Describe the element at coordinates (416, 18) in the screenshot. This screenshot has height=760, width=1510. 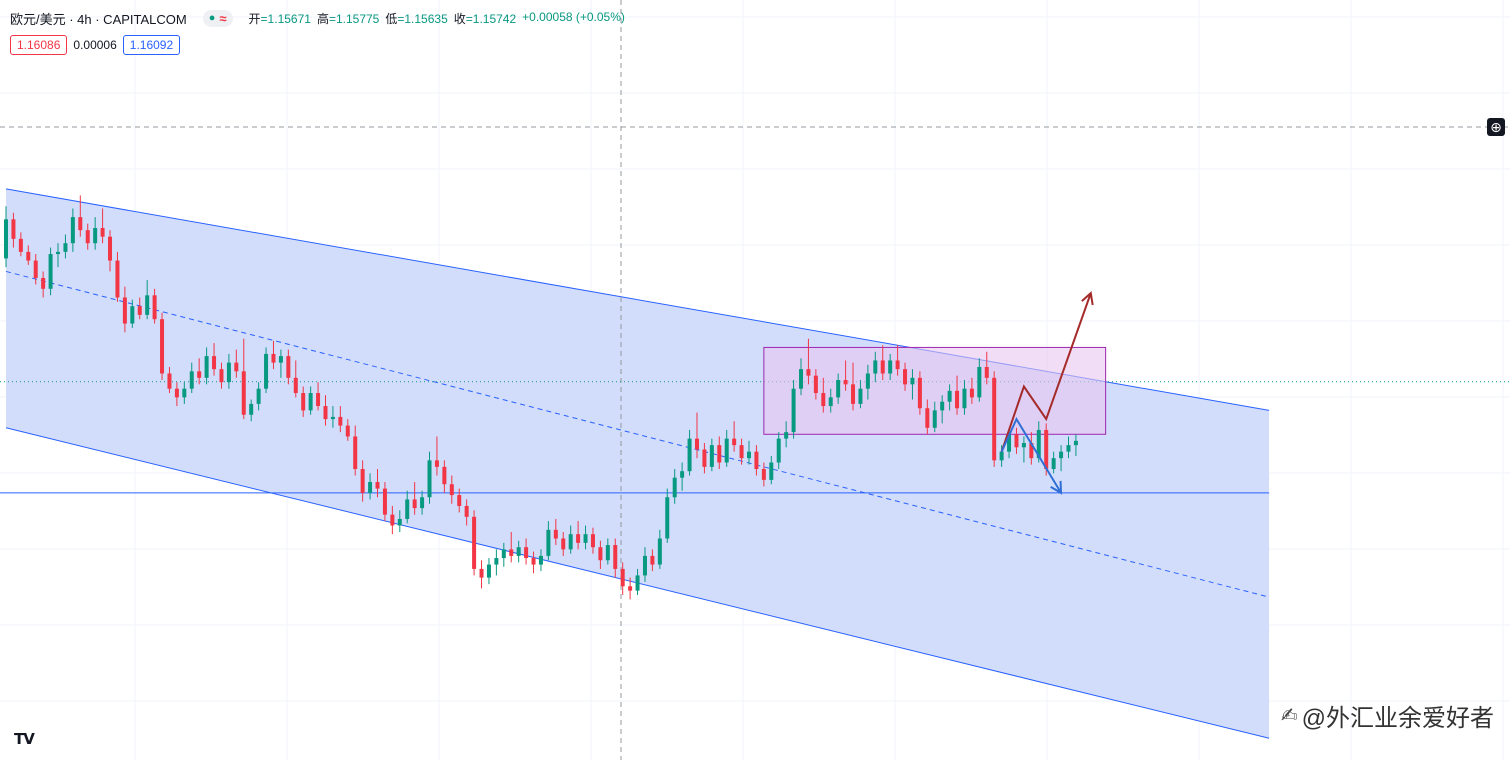
I see `ohlc-low: 低=1.15635` at that location.